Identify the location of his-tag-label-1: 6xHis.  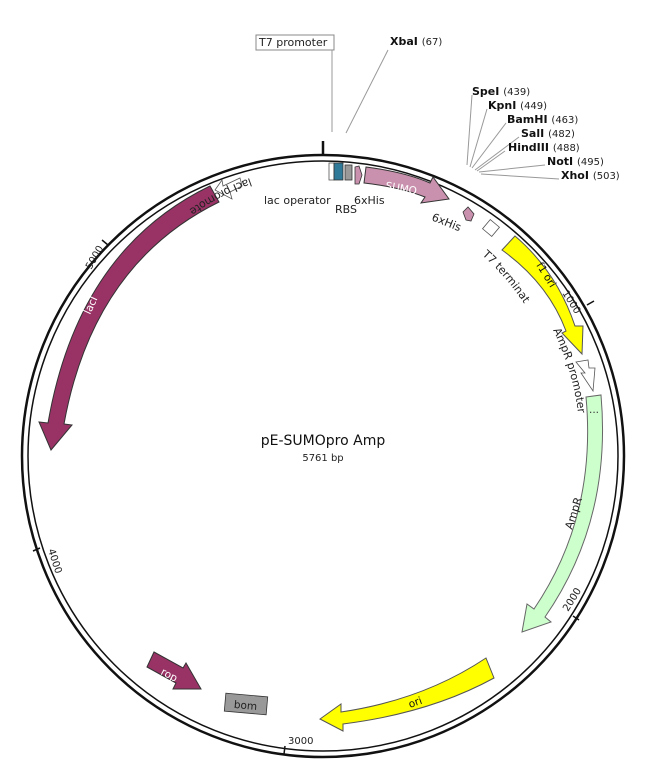
(369, 200).